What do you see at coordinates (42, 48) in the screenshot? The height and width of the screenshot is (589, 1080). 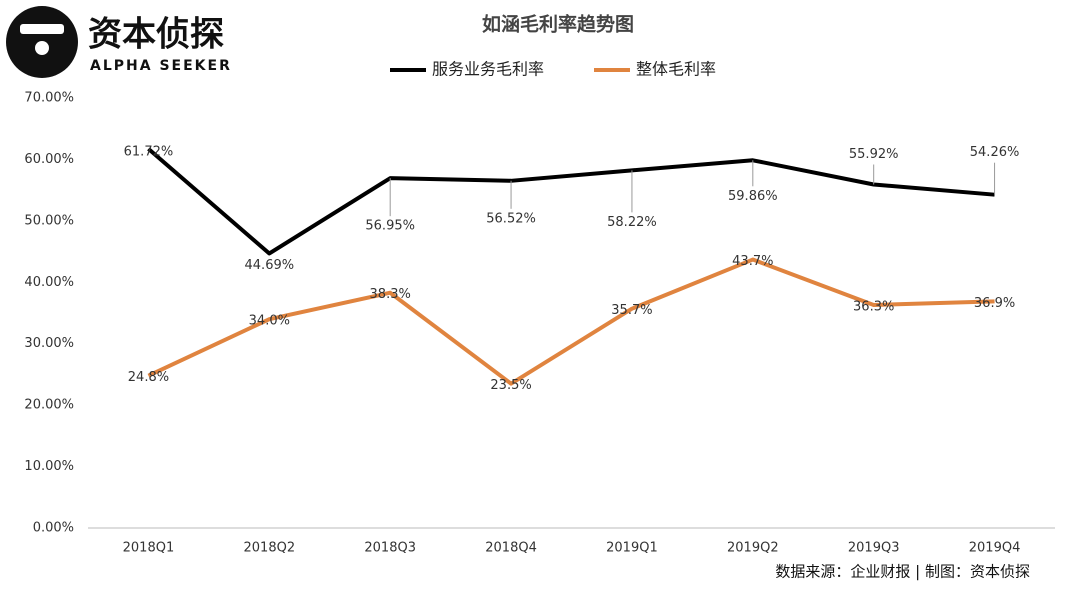 I see `logo-eye` at bounding box center [42, 48].